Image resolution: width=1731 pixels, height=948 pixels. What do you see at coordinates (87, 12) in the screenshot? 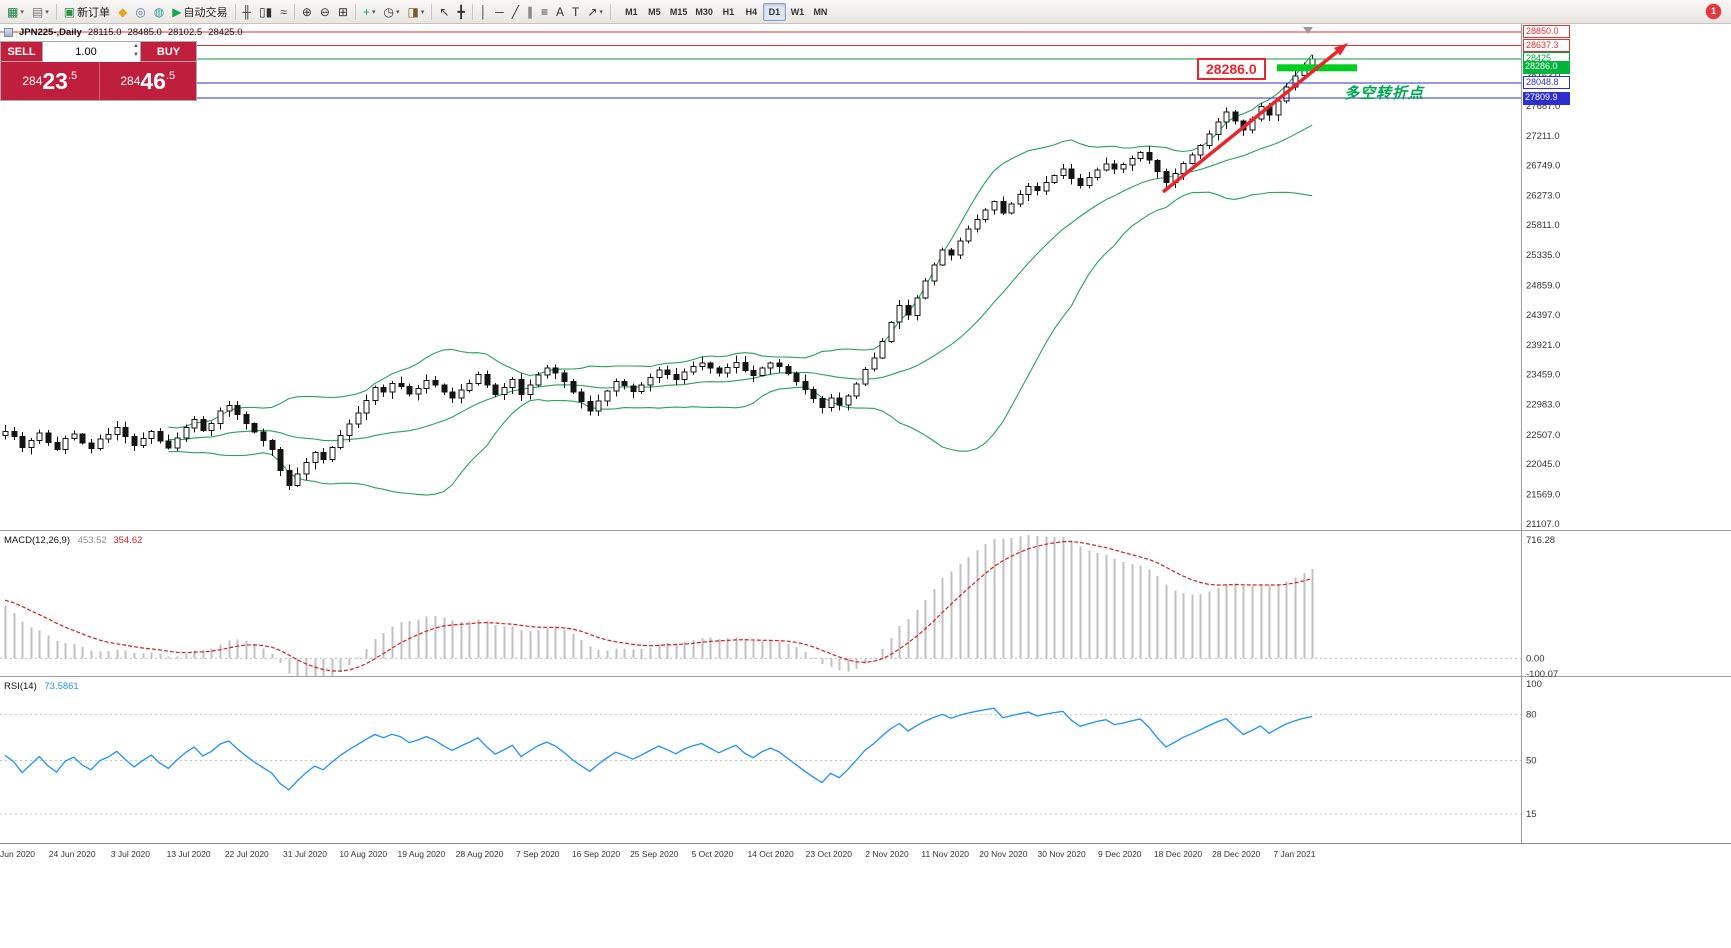
I see `new-order-button: ▣ 新订单` at bounding box center [87, 12].